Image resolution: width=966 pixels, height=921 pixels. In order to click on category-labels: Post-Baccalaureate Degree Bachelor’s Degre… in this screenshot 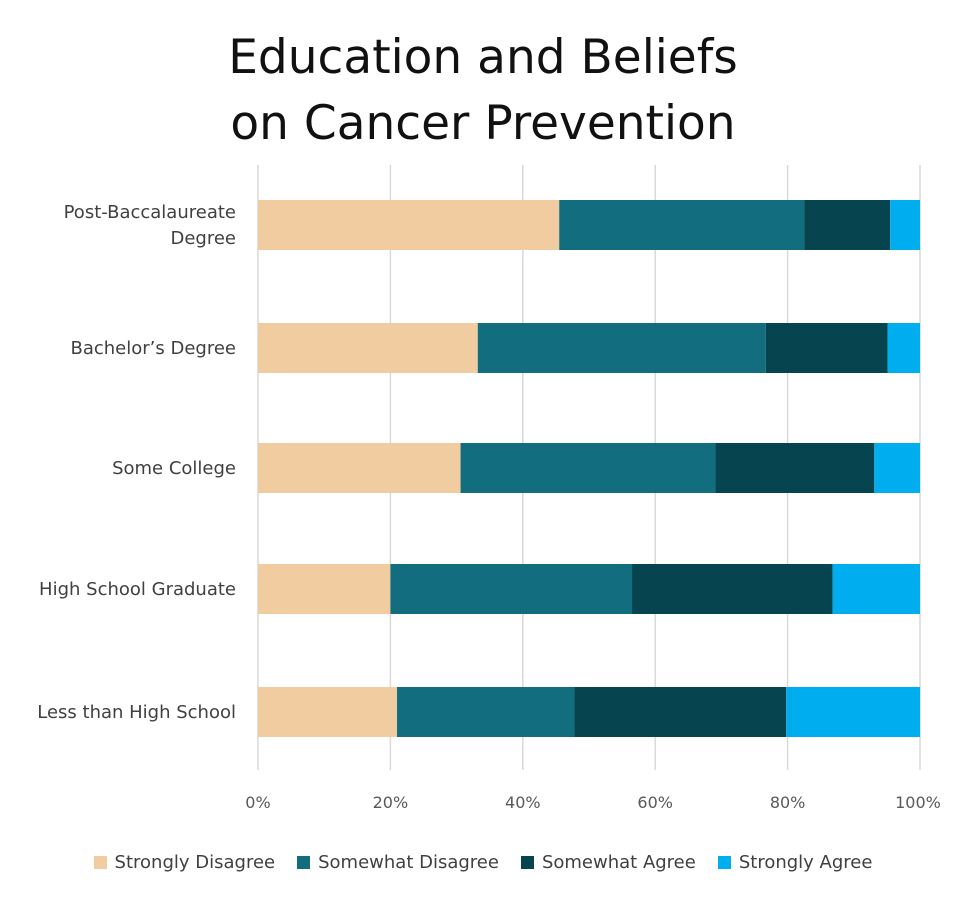, I will do `click(136, 462)`.